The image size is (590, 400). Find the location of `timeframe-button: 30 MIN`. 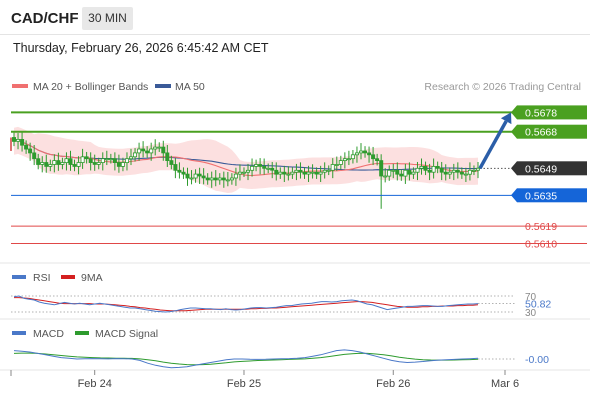

timeframe-button: 30 MIN is located at coordinates (107, 18).